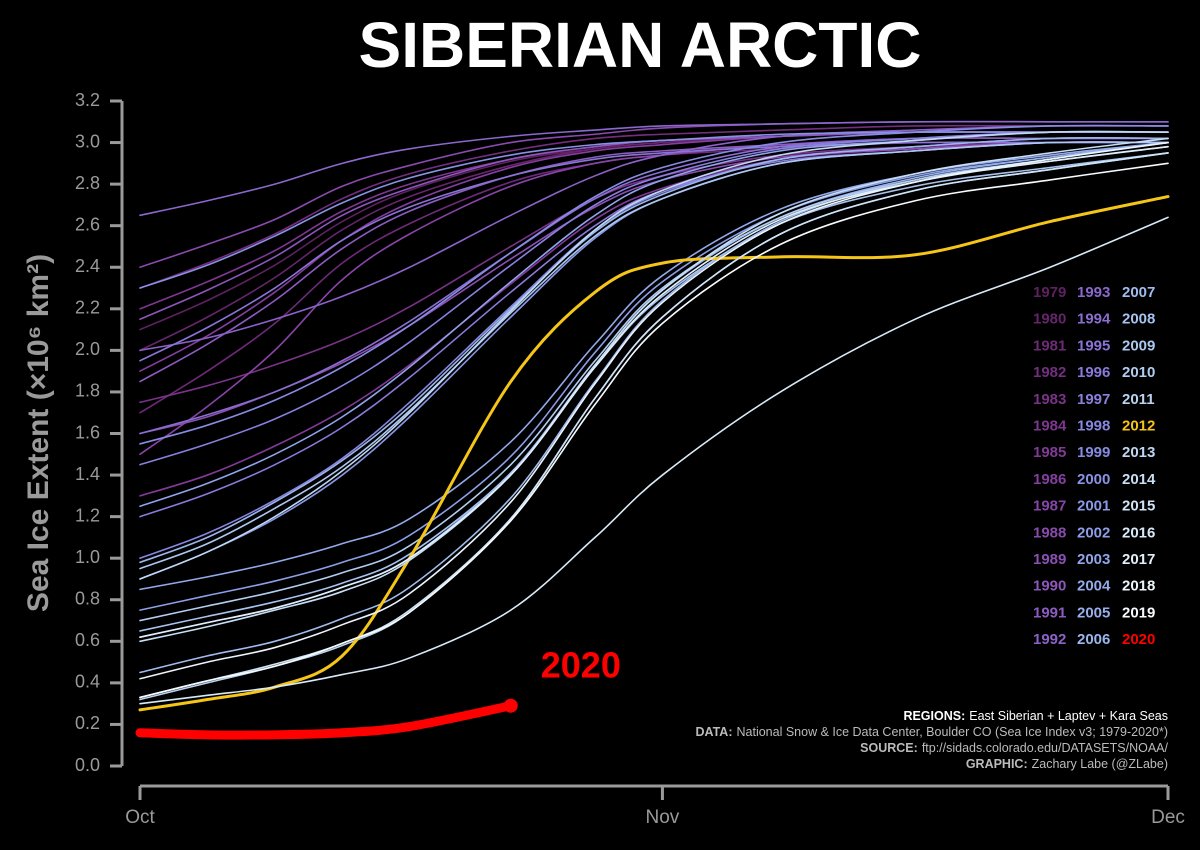 The height and width of the screenshot is (850, 1200). I want to click on legend-entry: 2000, so click(1093, 479).